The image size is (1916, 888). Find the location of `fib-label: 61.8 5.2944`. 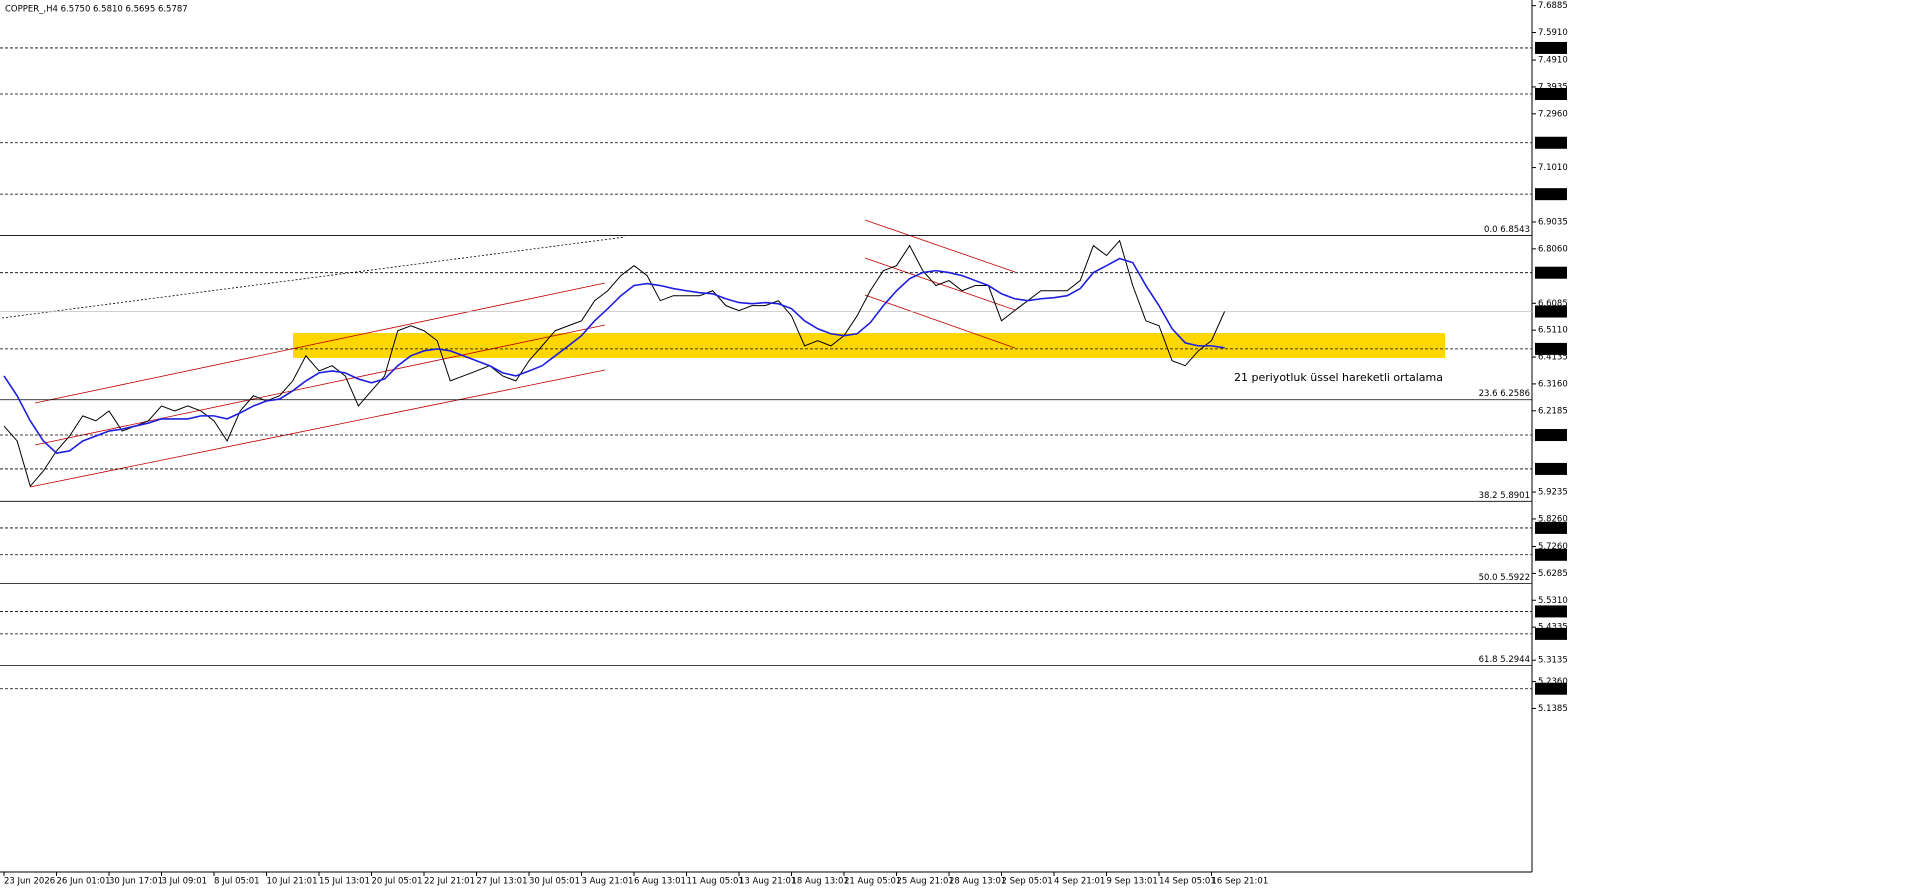

fib-label: 61.8 5.2944 is located at coordinates (1504, 660).